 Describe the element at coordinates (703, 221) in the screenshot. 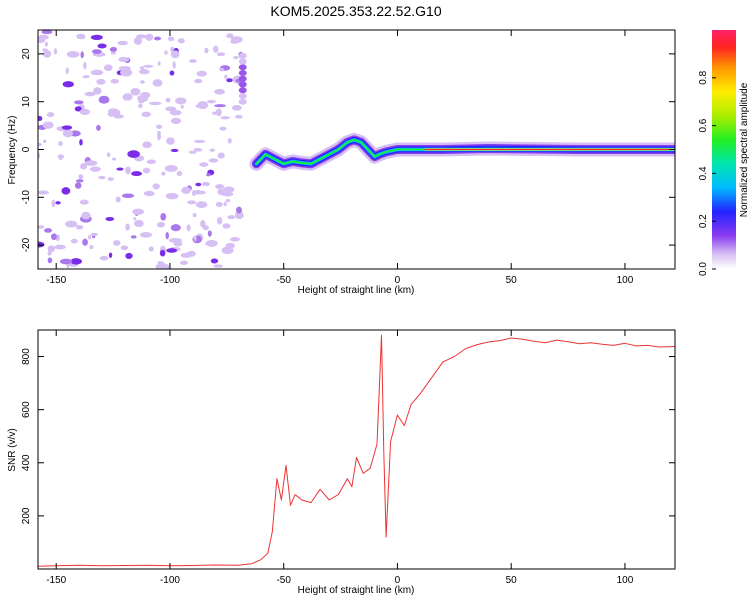

I see `colorbar-tick-label: 0.2` at that location.